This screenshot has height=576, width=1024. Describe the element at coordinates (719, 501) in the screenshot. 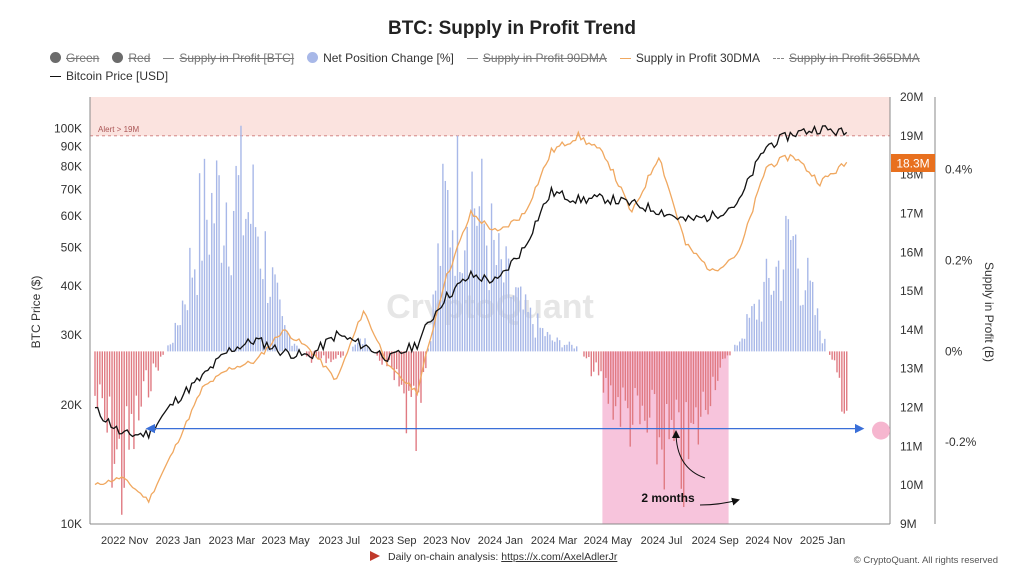

I see `annotation-arrow-end` at that location.